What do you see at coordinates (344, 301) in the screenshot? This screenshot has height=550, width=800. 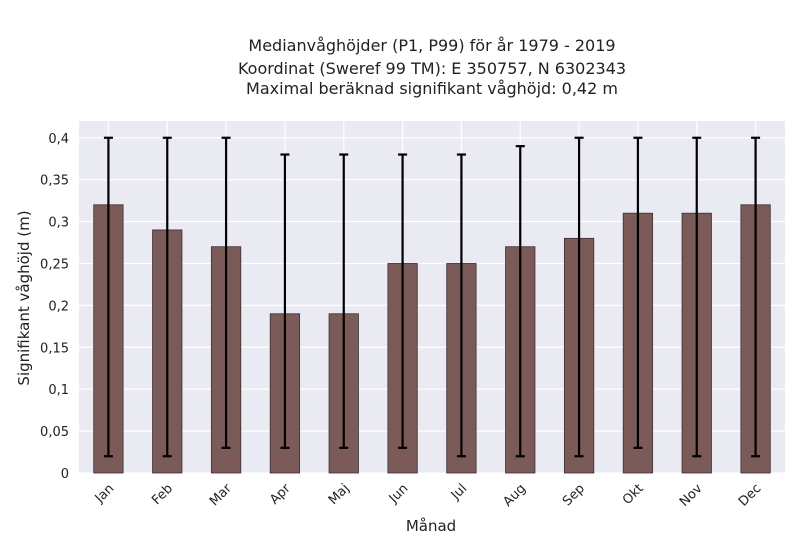 I see `error-bar-maj` at bounding box center [344, 301].